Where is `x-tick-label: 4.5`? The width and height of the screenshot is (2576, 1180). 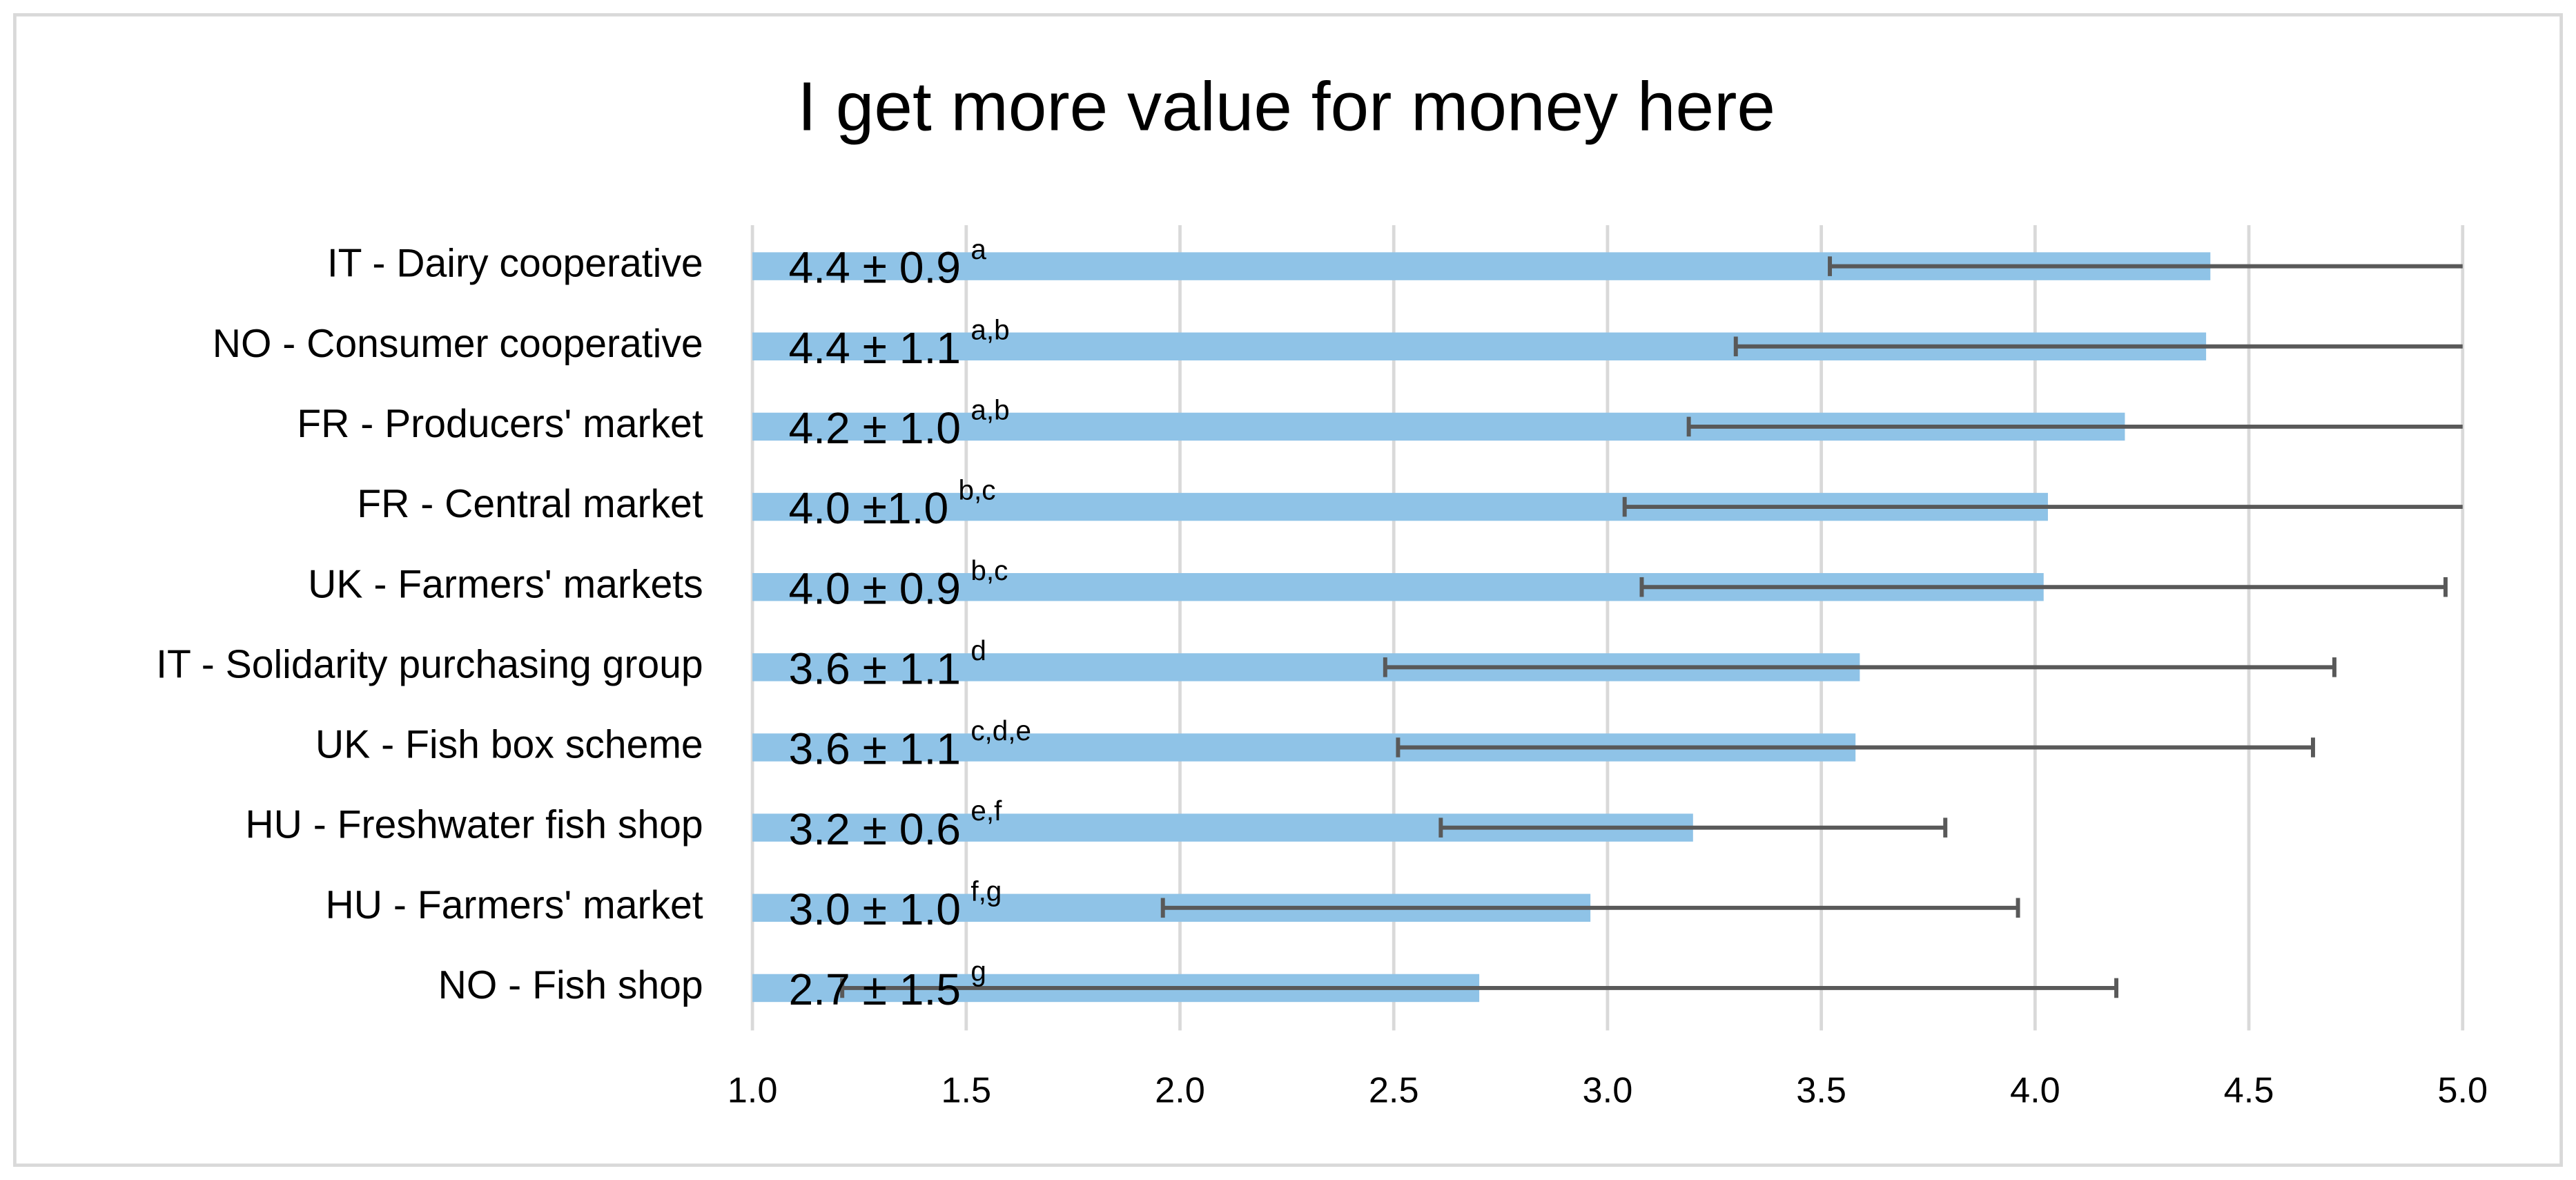 x-tick-label: 4.5 is located at coordinates (2249, 1091).